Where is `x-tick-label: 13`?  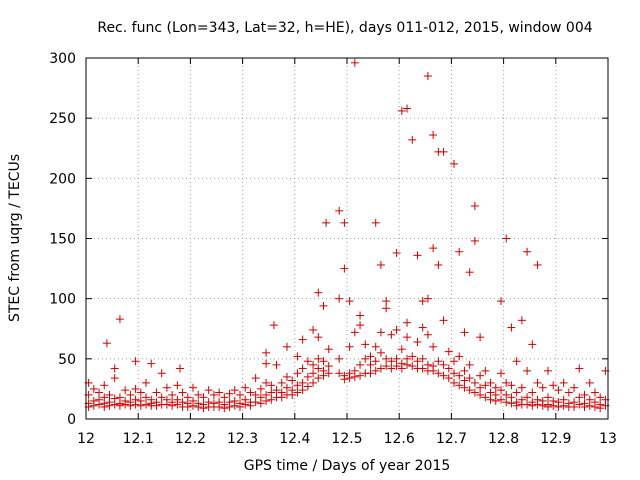
x-tick-label: 13 is located at coordinates (608, 439).